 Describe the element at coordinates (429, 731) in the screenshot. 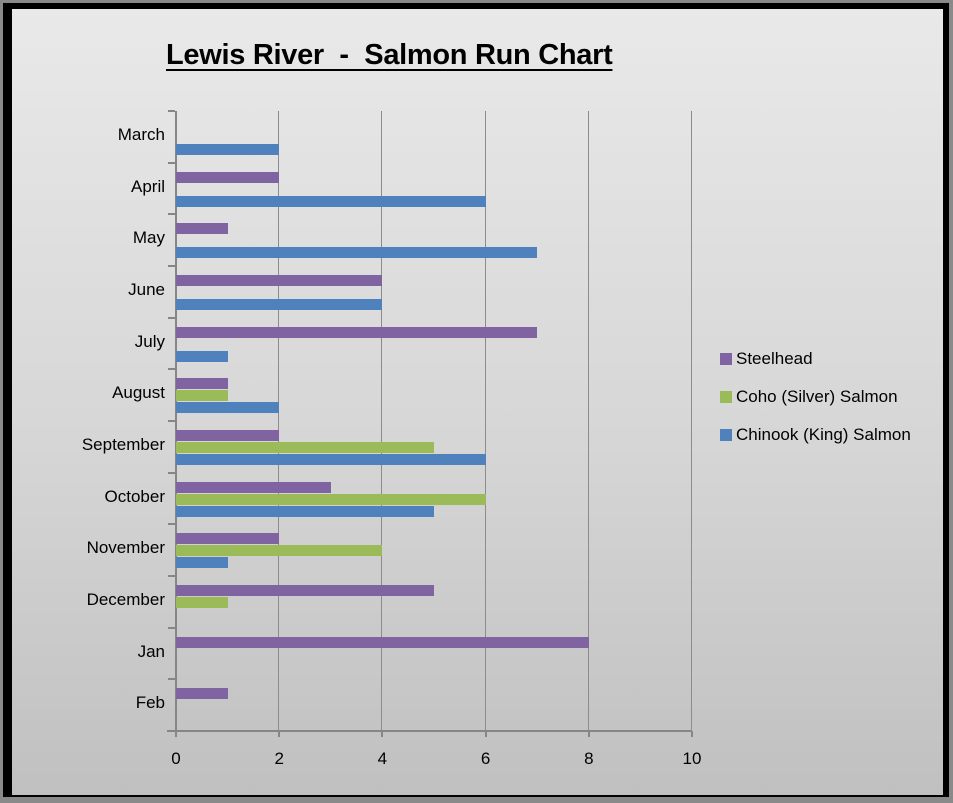

I see `x-axis` at that location.